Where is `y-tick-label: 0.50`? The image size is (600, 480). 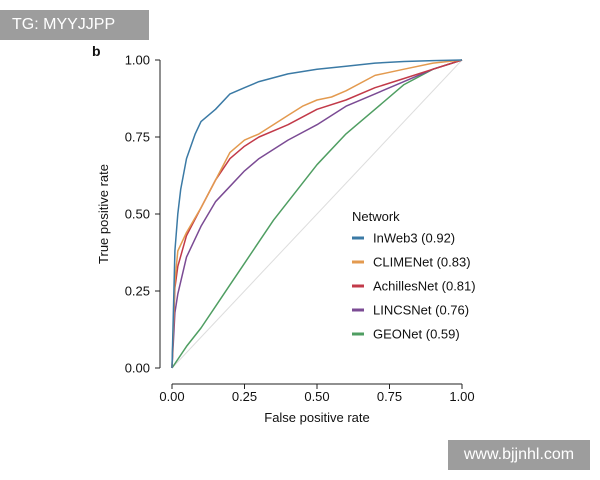
y-tick-label: 0.50 is located at coordinates (137, 214).